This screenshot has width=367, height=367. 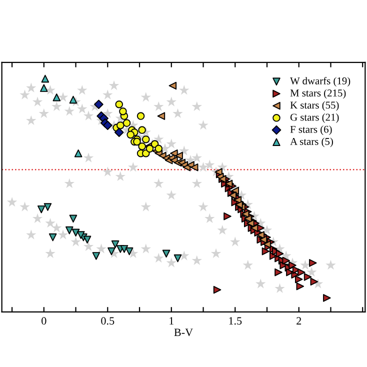 What do you see at coordinates (44, 321) in the screenshot?
I see `x-tick-label: 0` at bounding box center [44, 321].